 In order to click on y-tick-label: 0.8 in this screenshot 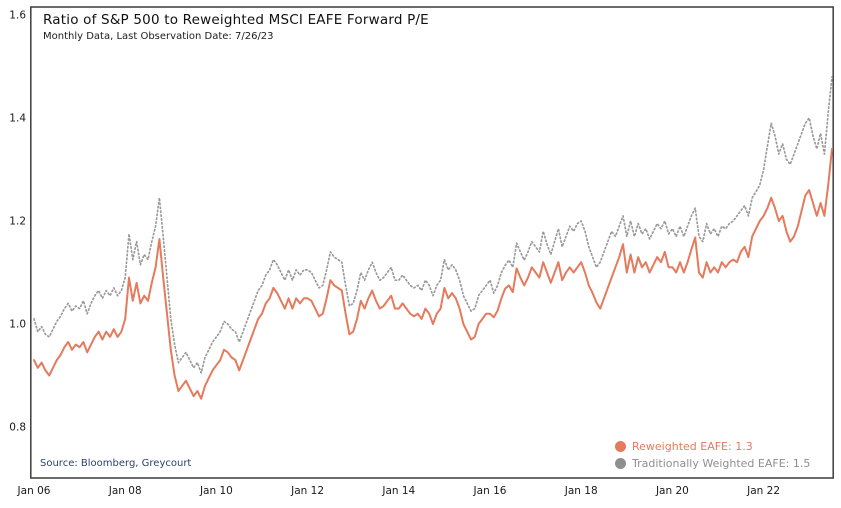, I will do `click(17, 428)`.